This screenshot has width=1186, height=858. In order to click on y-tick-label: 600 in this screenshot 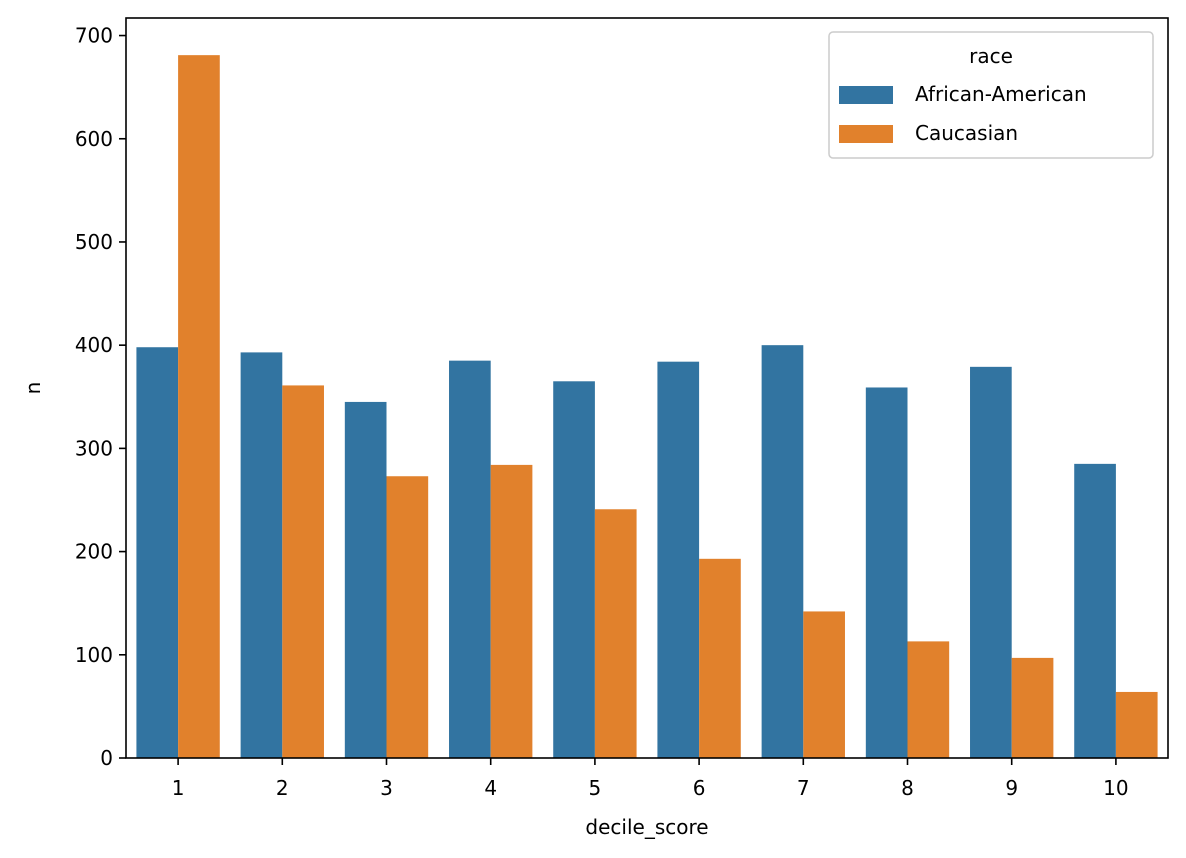, I will do `click(94, 139)`.